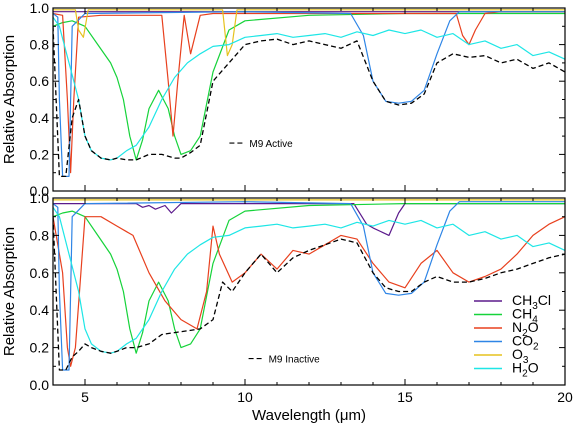 The image size is (574, 426). What do you see at coordinates (245, 397) in the screenshot?
I see `x-tick-label: 10` at bounding box center [245, 397].